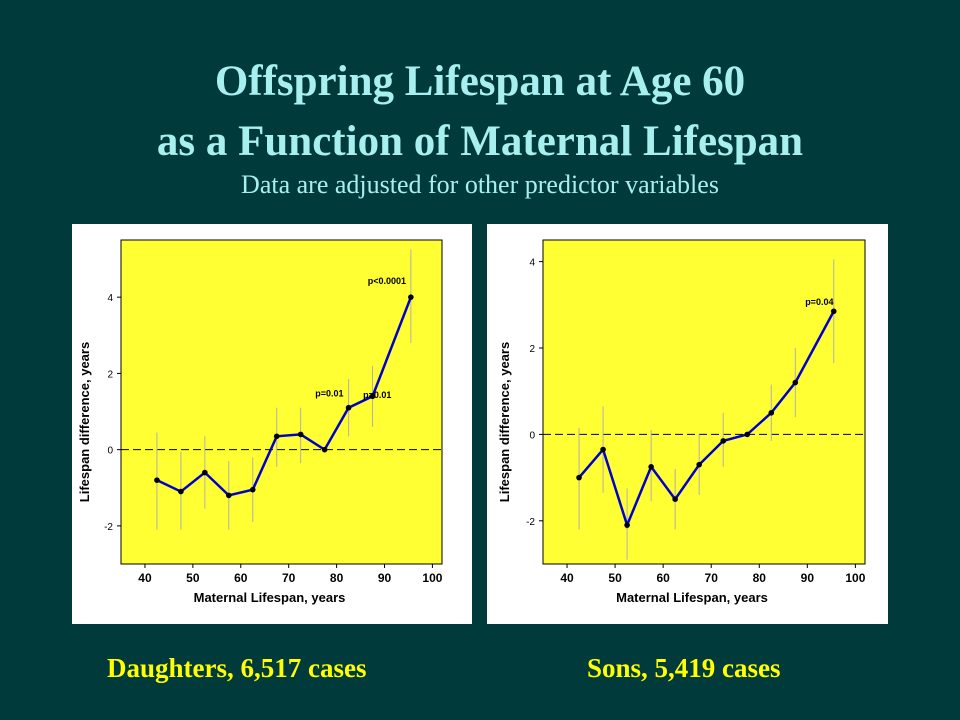 This screenshot has height=720, width=960. Describe the element at coordinates (480, 81) in the screenshot. I see `slide-title-line1: Offspring Lifespan at Age 60` at that location.